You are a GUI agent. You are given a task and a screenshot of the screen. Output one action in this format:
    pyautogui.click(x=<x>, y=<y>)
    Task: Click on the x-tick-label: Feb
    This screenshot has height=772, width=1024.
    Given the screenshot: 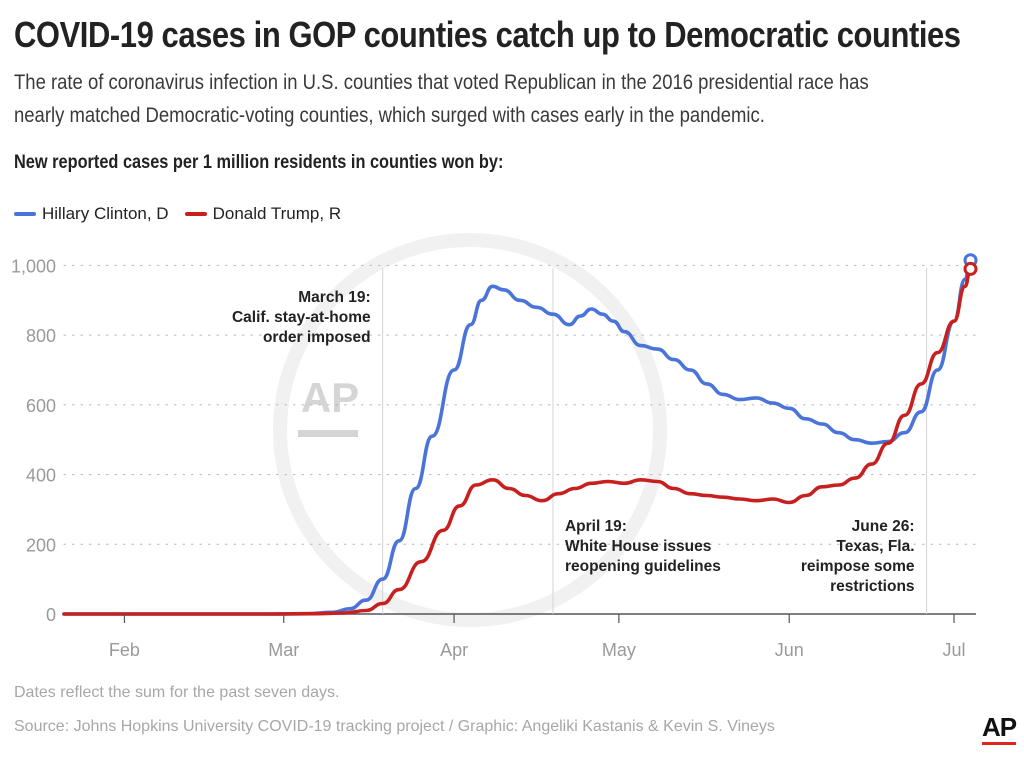 What is the action you would take?
    pyautogui.click(x=124, y=650)
    